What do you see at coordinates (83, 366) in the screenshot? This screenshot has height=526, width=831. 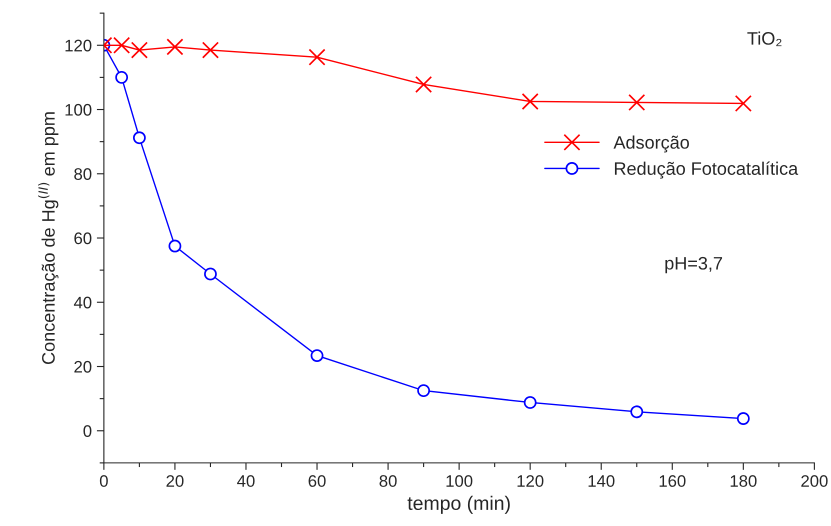 I see `y-tick-label: 20` at bounding box center [83, 366].